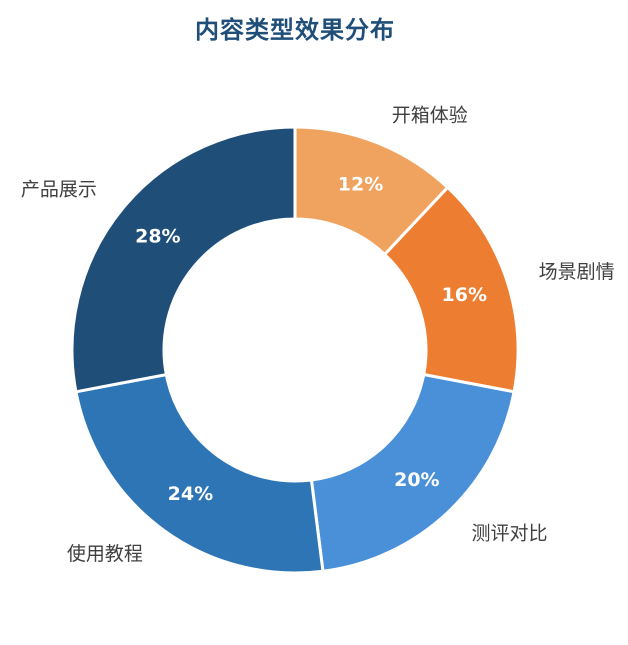  What do you see at coordinates (157, 237) in the screenshot?
I see `slice-percent-label: 28%` at bounding box center [157, 237].